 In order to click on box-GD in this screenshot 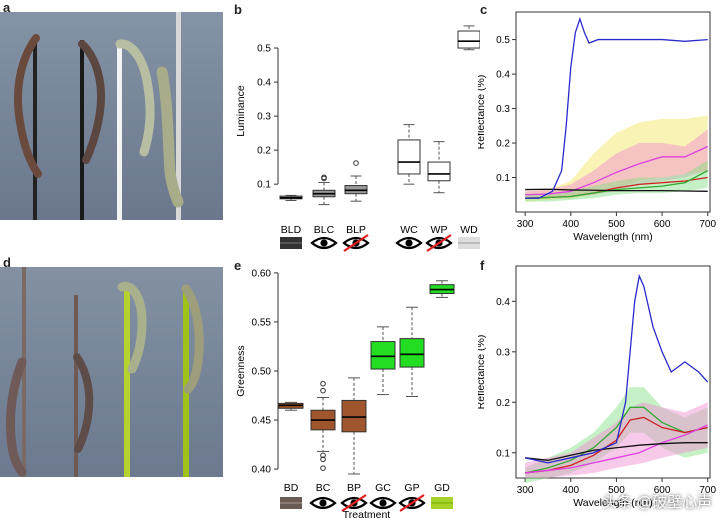, I will do `click(442, 289)`.